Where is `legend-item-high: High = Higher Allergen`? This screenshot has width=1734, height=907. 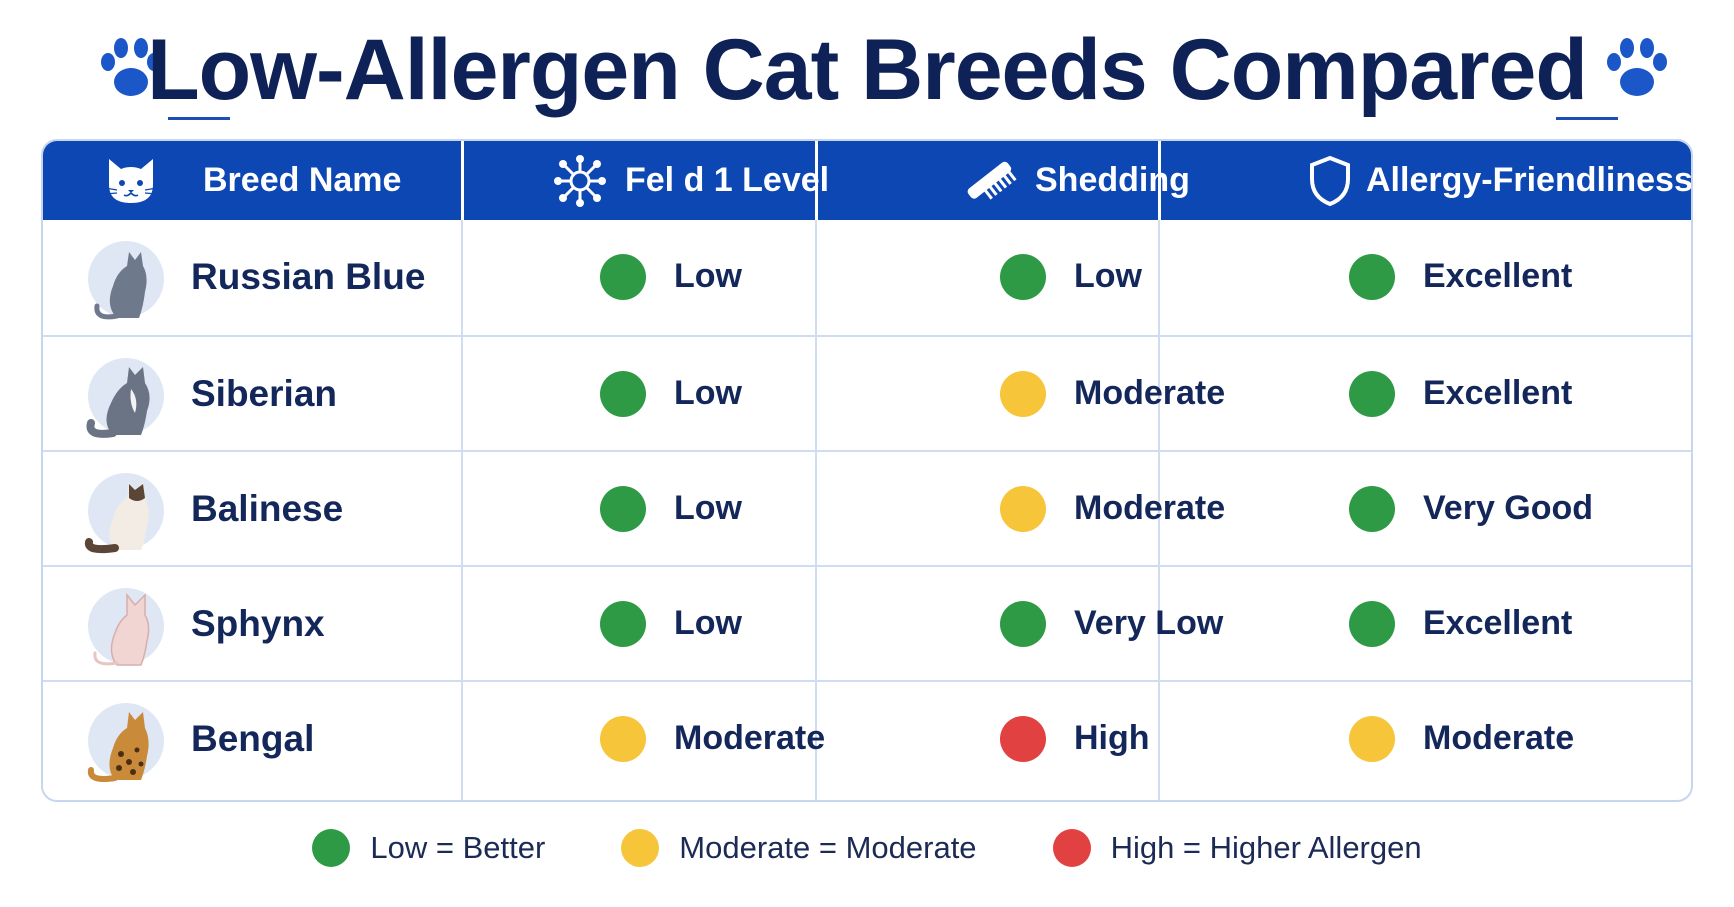
legend-item-high: High = Higher Allergen is located at coordinates (1237, 848).